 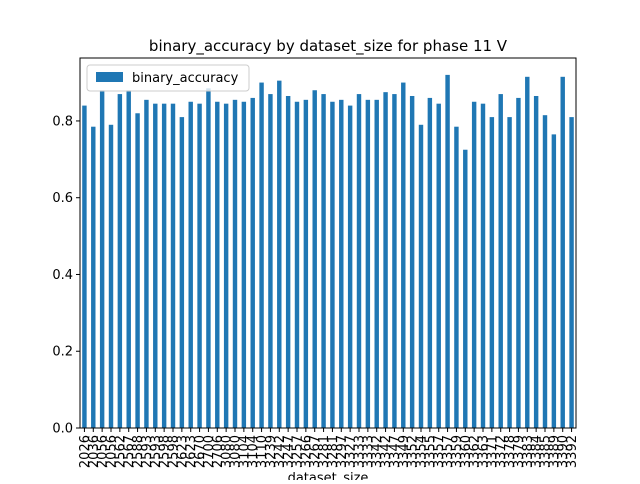 What do you see at coordinates (395, 451) in the screenshot?
I see `x-tick-label: 3347` at bounding box center [395, 451].